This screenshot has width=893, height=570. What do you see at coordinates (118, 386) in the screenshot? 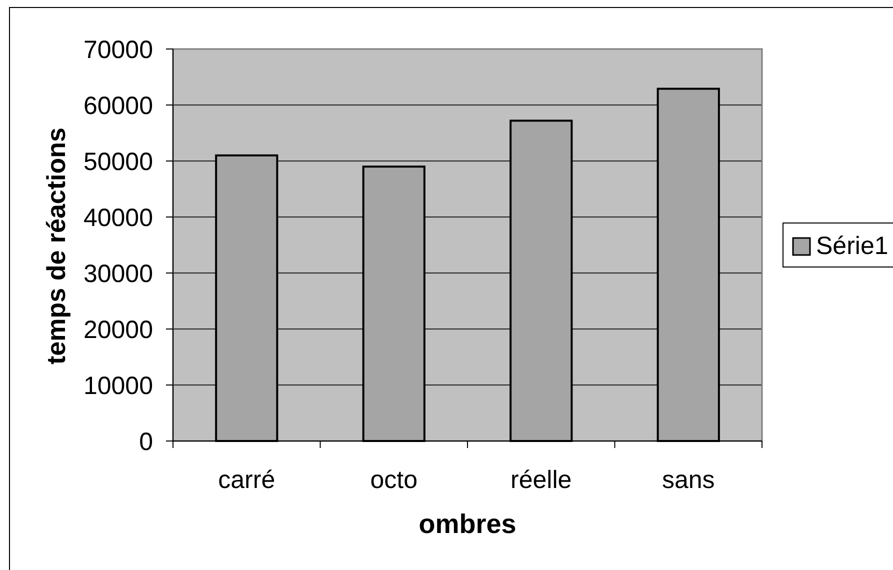
I see `y-tick-label: 10000` at bounding box center [118, 386].